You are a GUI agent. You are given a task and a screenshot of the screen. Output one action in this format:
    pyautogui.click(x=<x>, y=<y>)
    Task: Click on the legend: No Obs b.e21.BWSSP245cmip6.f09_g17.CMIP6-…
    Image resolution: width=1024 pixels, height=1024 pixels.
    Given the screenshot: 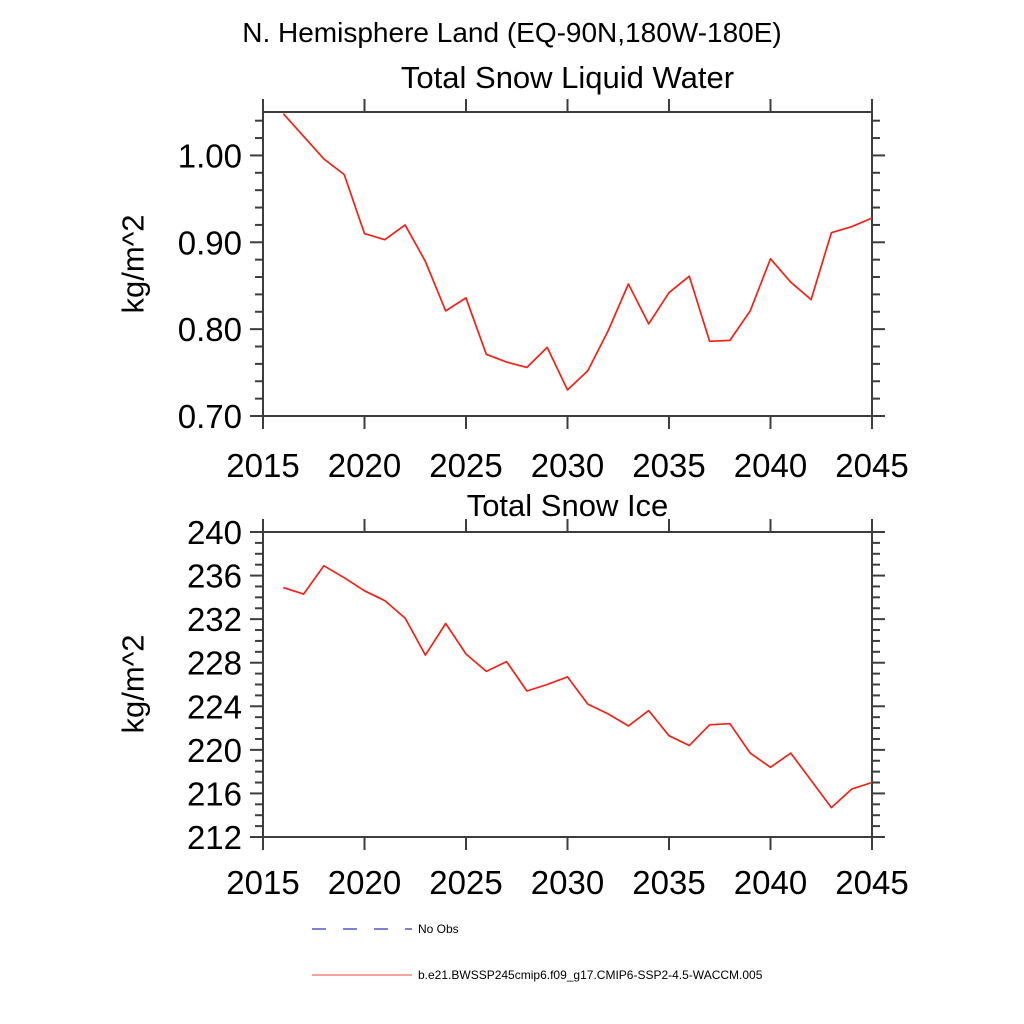 What is the action you would take?
    pyautogui.click(x=537, y=952)
    